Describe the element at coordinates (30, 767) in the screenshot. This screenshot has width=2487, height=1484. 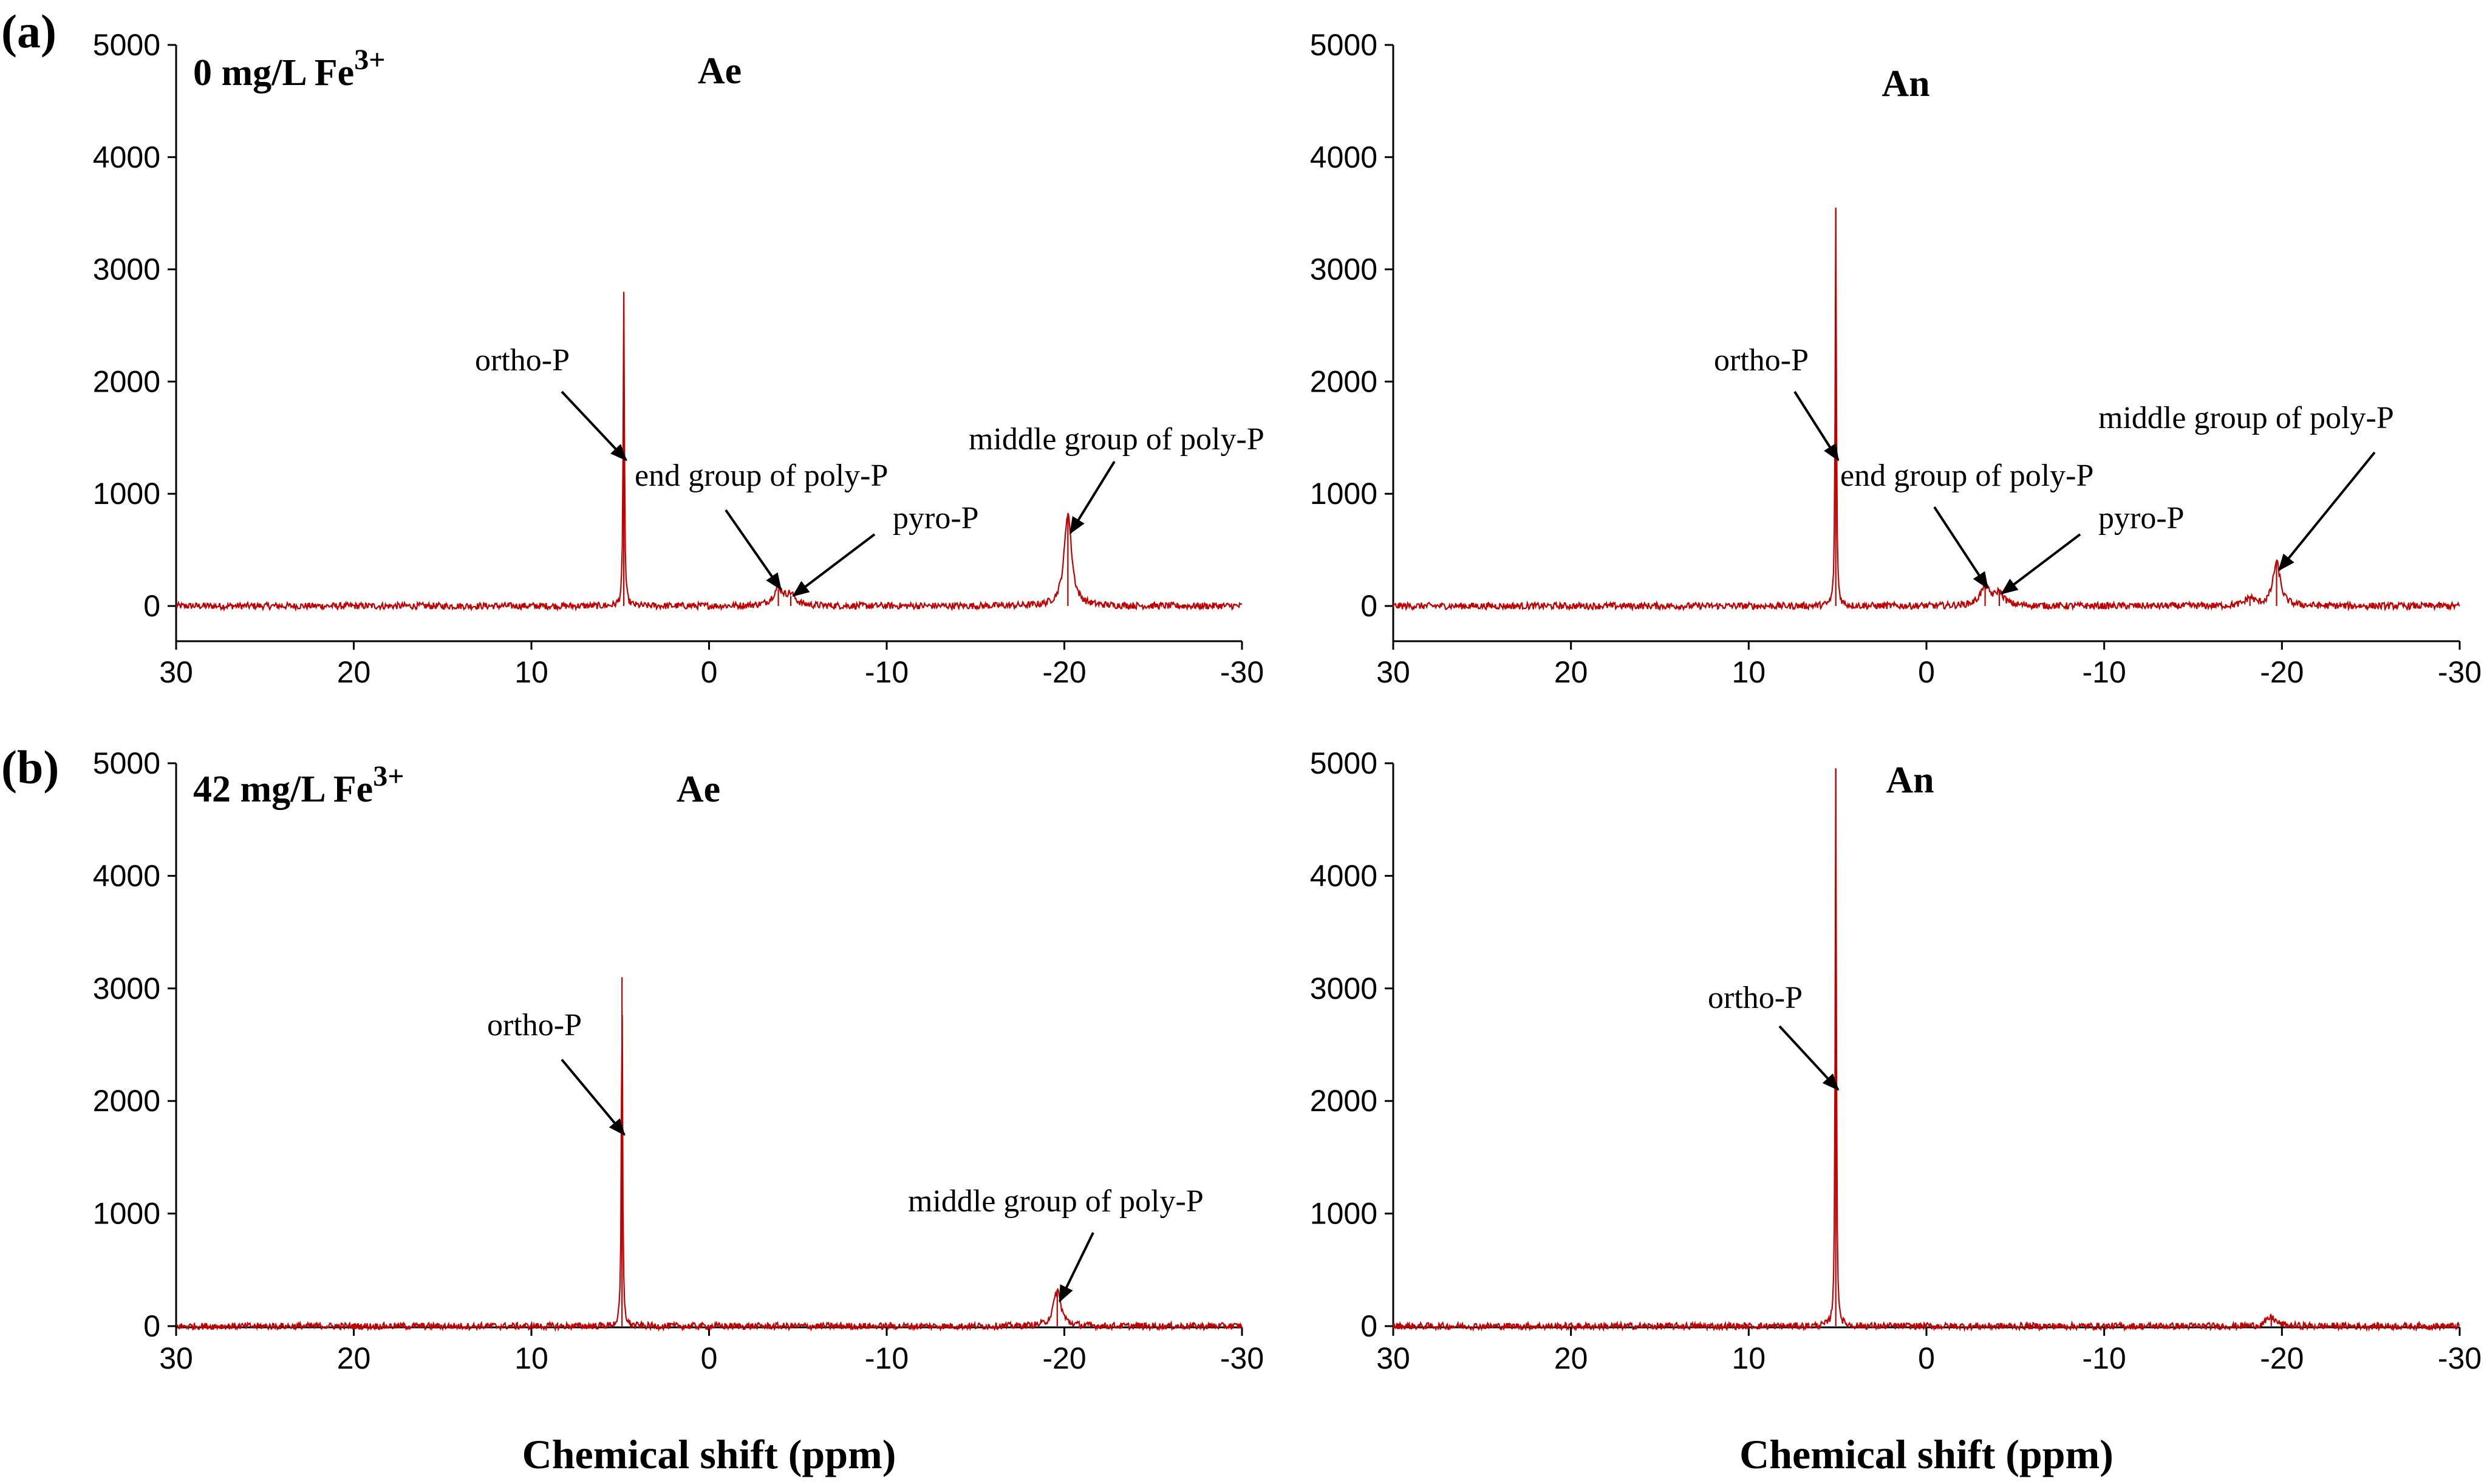
I see `panel-label: (b)` at that location.